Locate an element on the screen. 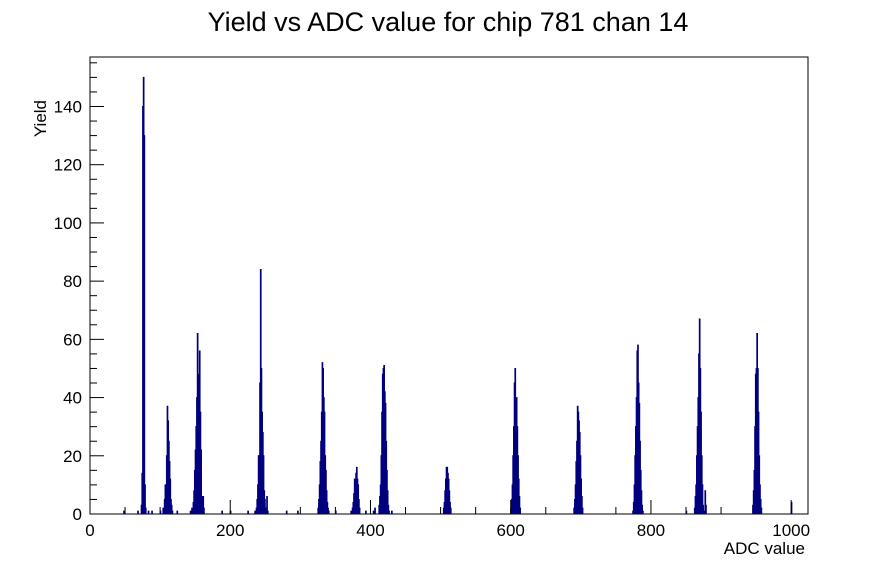 The height and width of the screenshot is (572, 896). y-axis-title: Yield is located at coordinates (40, 118).